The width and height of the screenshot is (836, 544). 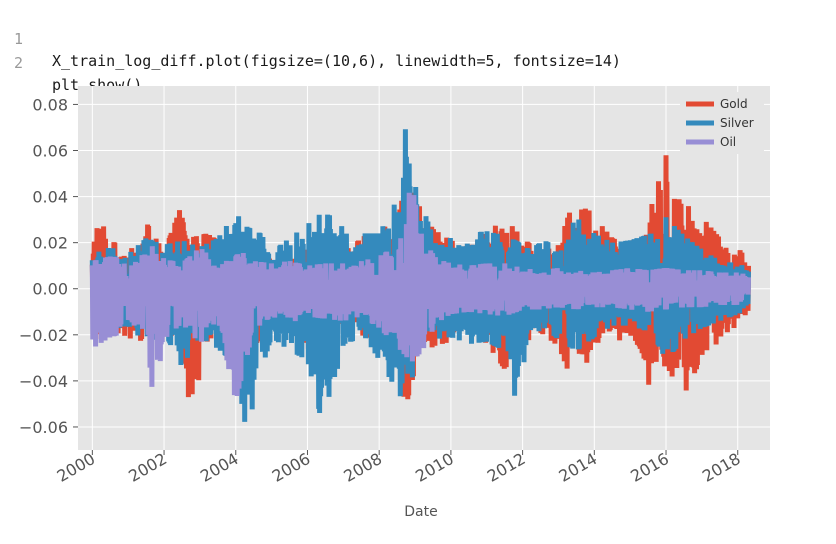 What do you see at coordinates (50, 243) in the screenshot?
I see `y-tick-label: 0.02` at bounding box center [50, 243].